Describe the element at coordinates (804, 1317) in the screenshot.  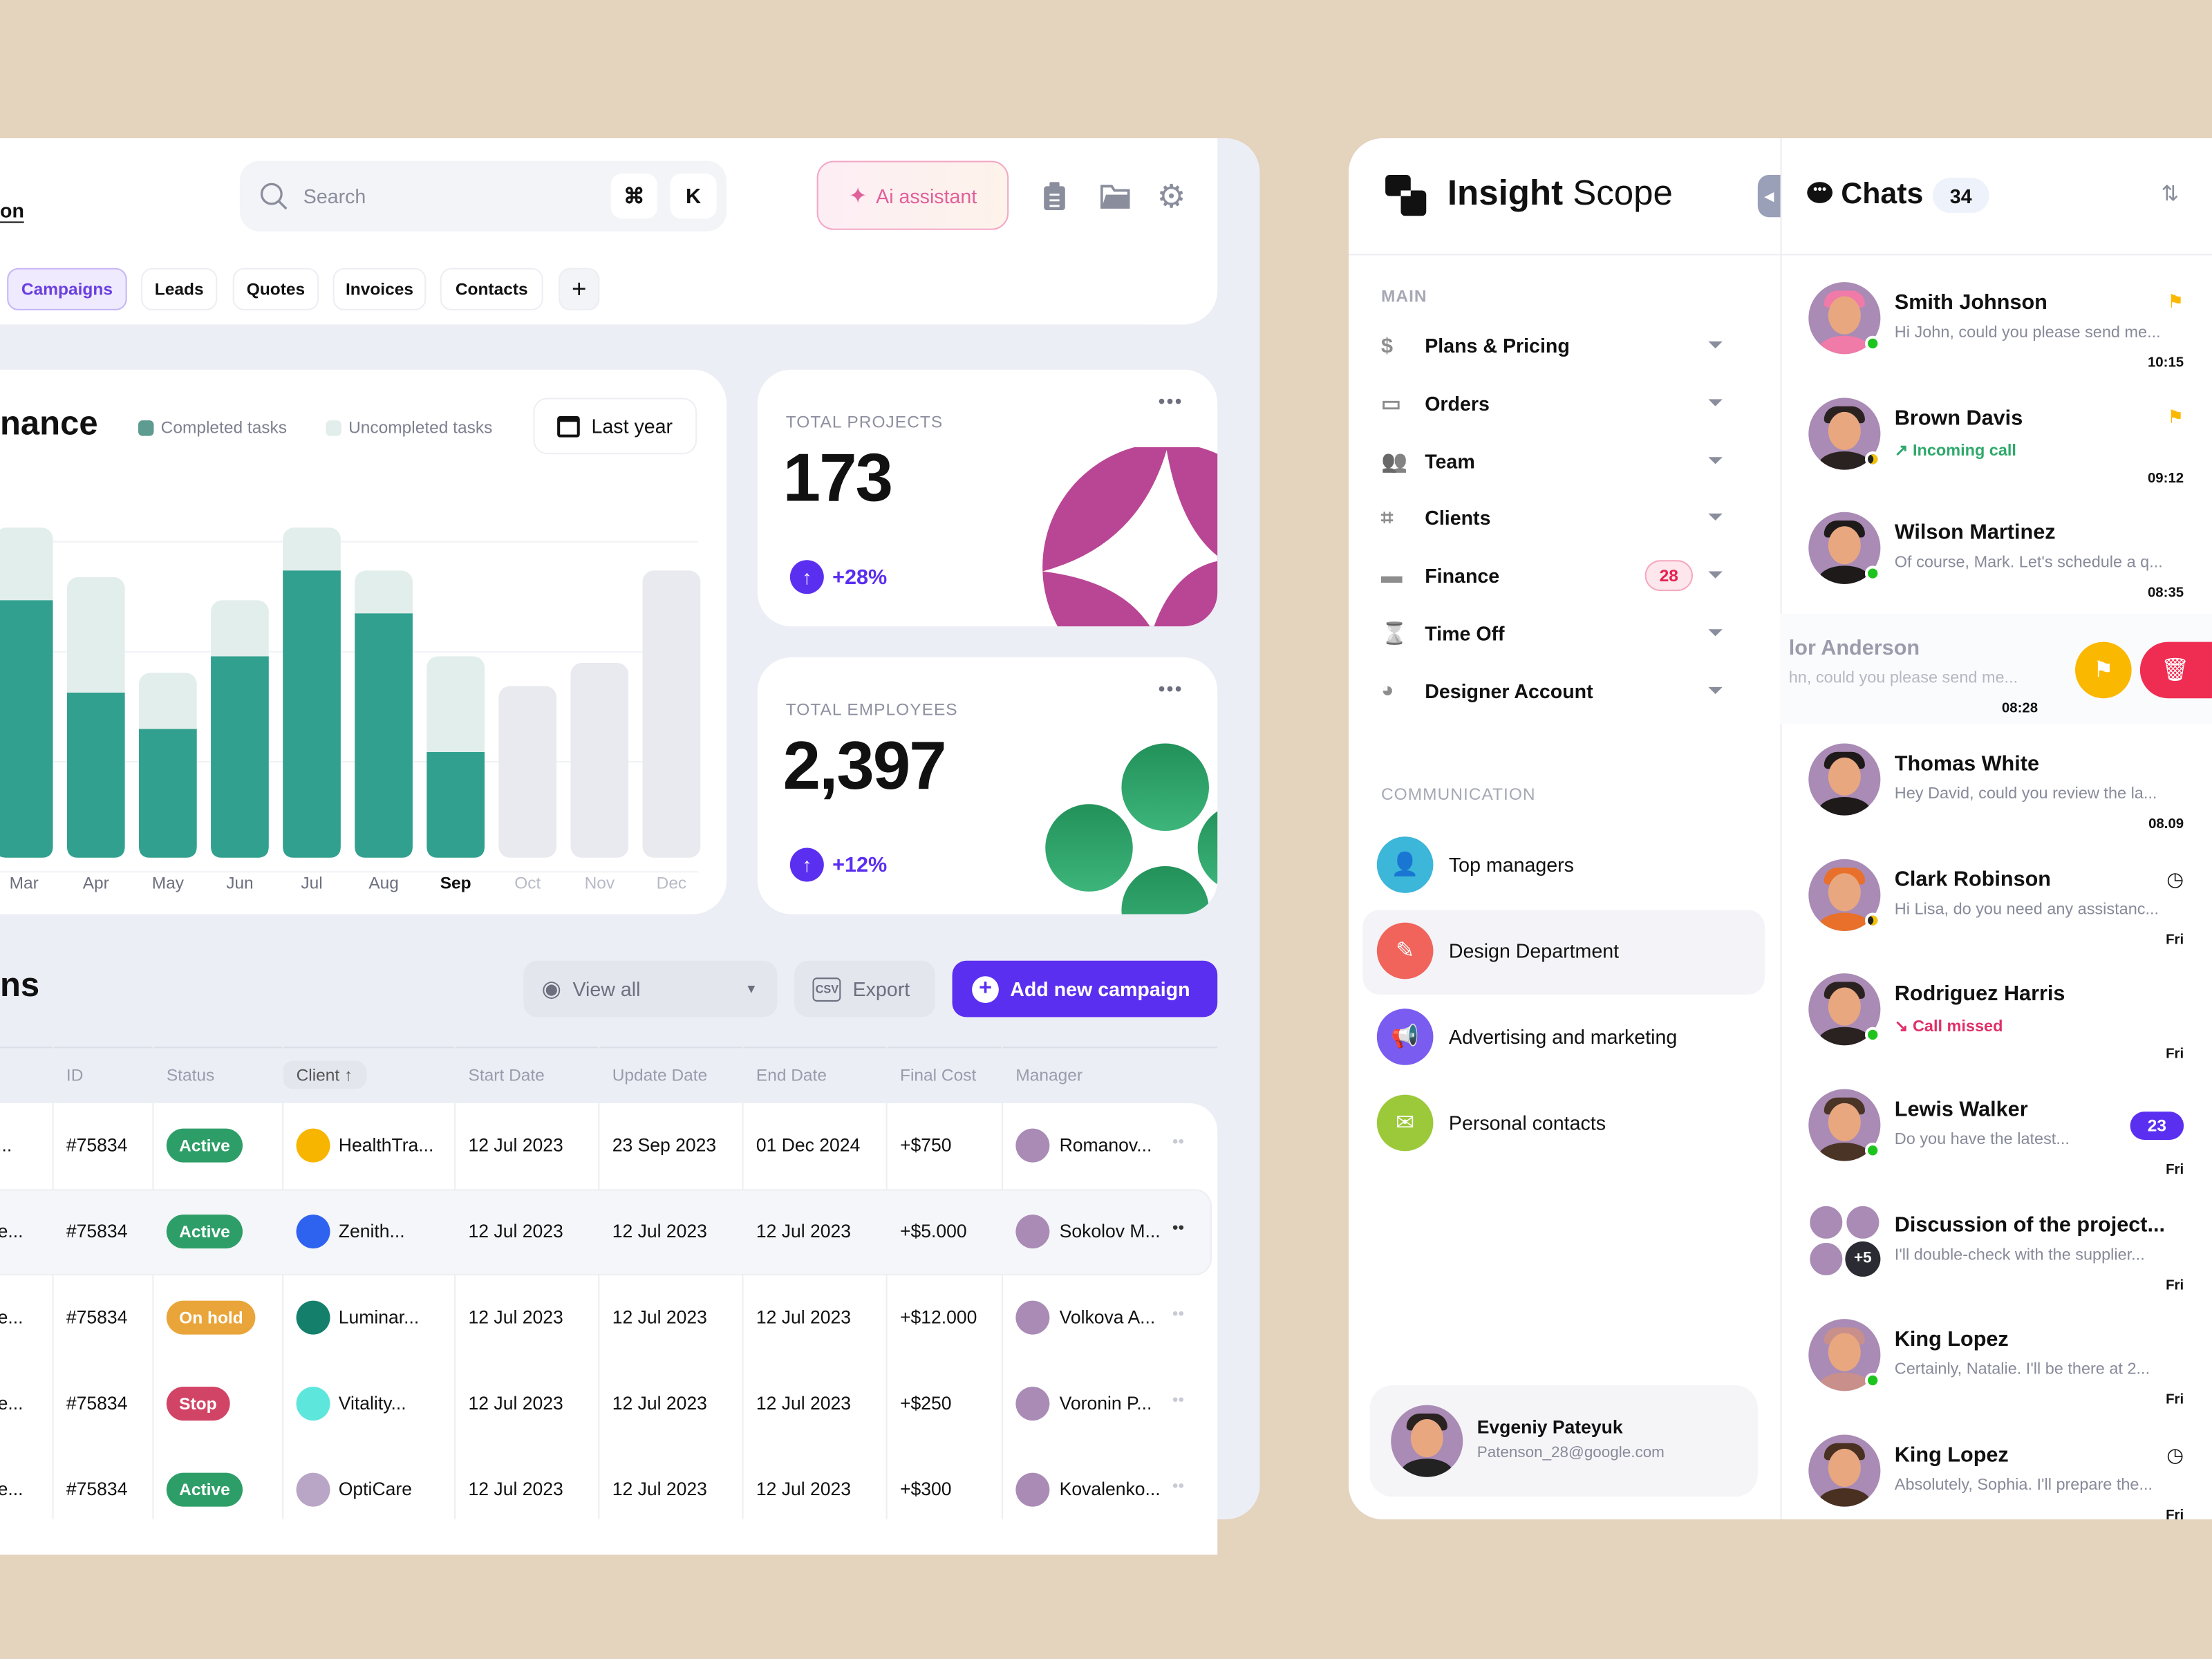
I see `end-date: 12 Jul 2023` at that location.